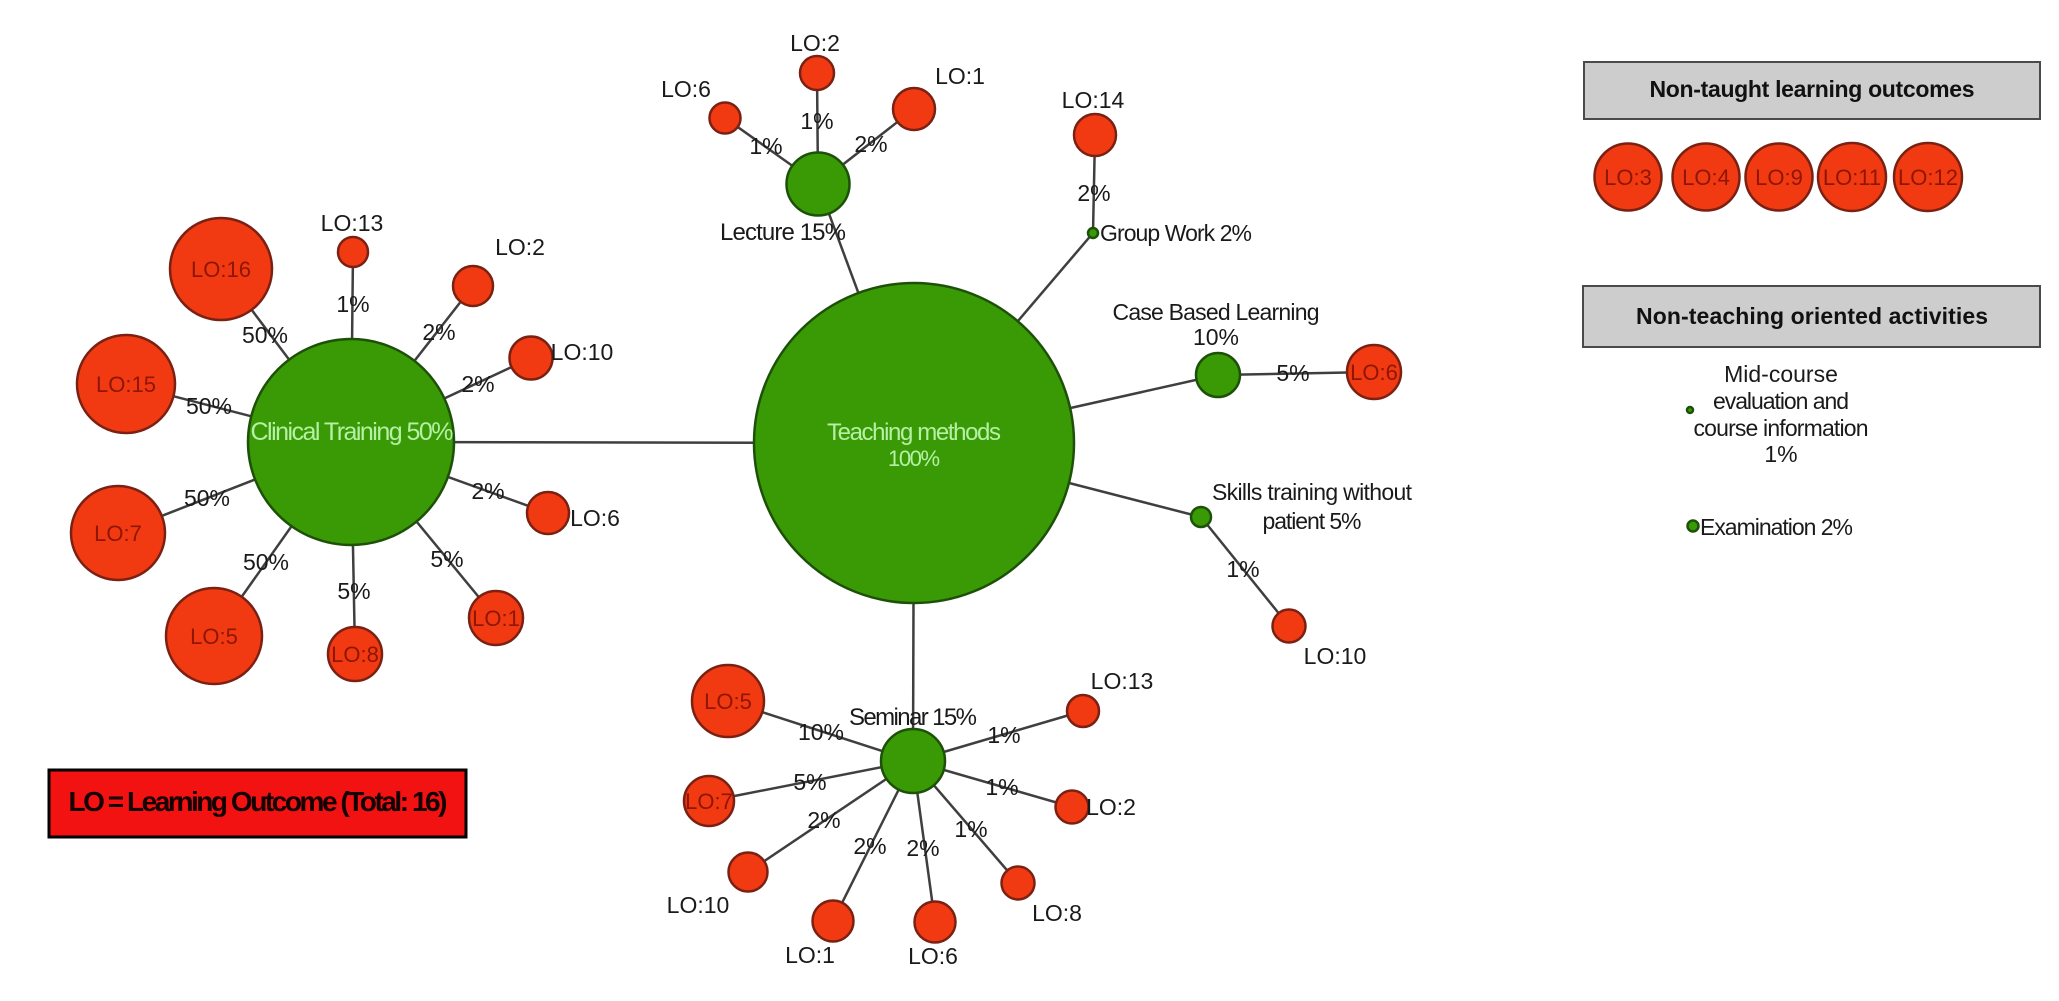  What do you see at coordinates (1779, 177) in the screenshot?
I see `svg-text: LO:9` at bounding box center [1779, 177].